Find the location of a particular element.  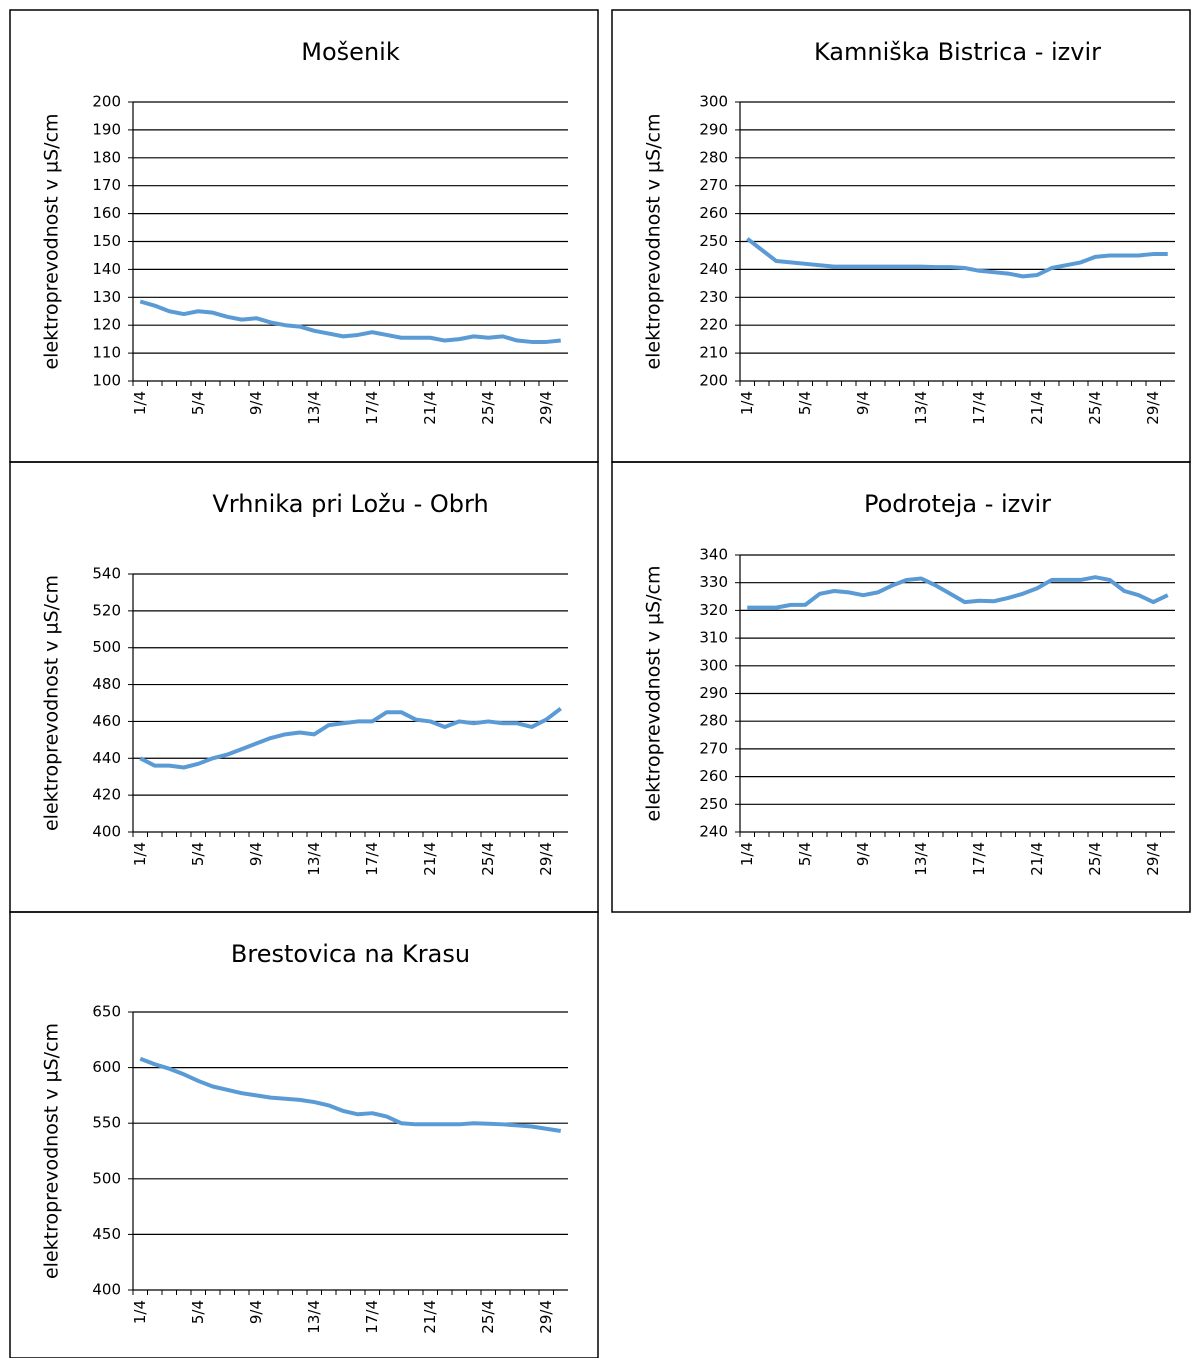

y-tick-label: 340 is located at coordinates (713, 555).